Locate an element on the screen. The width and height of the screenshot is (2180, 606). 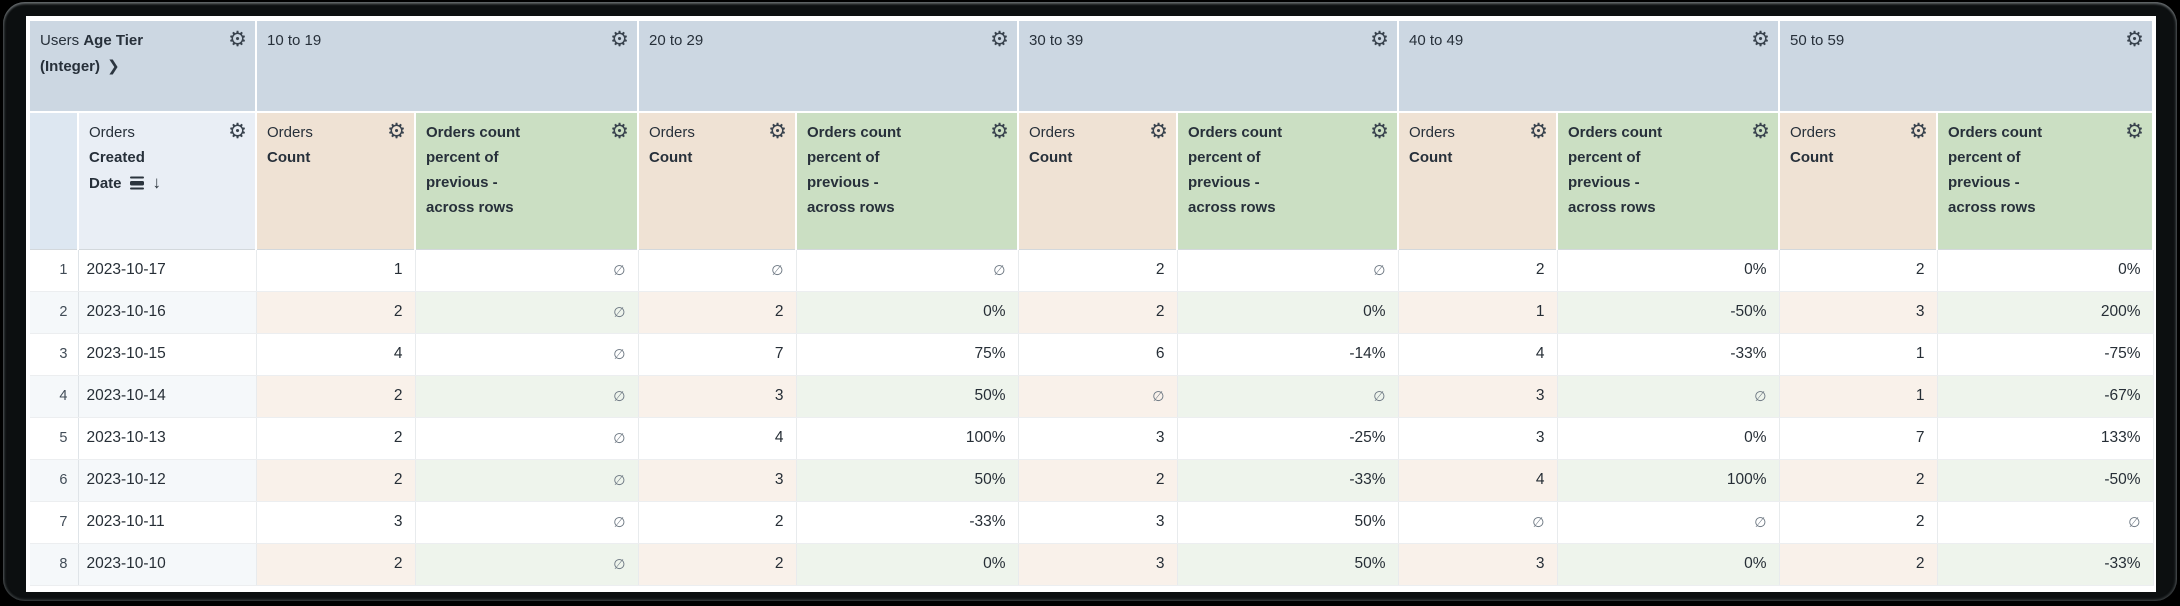
date-cell: 2023-10-15 is located at coordinates (167, 354).